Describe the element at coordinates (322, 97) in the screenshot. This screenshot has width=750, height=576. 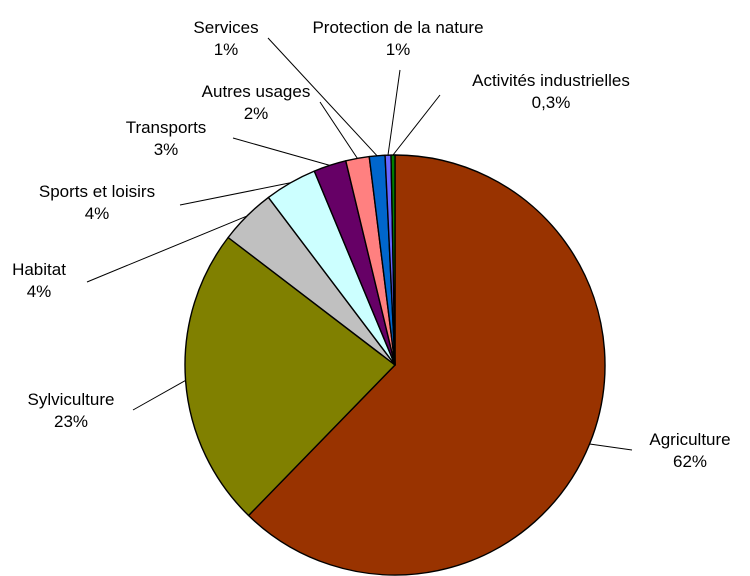
I see `leader-line-services` at that location.